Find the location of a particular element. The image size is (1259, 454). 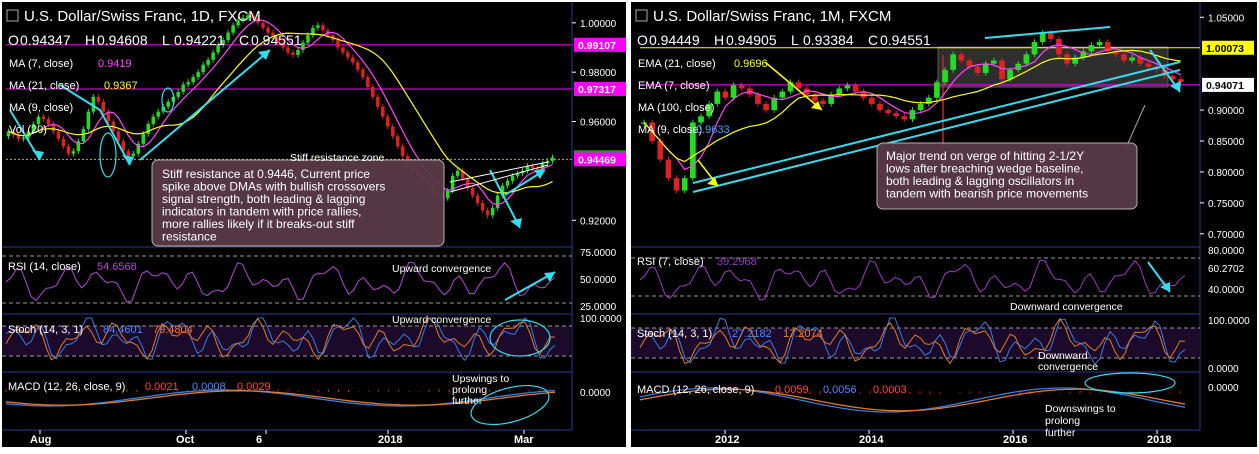

wedge-lines is located at coordinates (936, 109).